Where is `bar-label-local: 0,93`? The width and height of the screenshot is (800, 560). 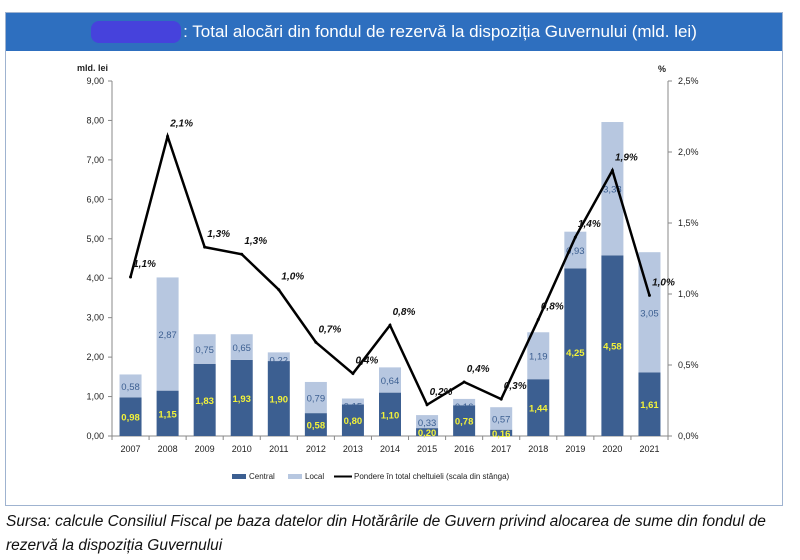 bar-label-local: 0,93 is located at coordinates (575, 251).